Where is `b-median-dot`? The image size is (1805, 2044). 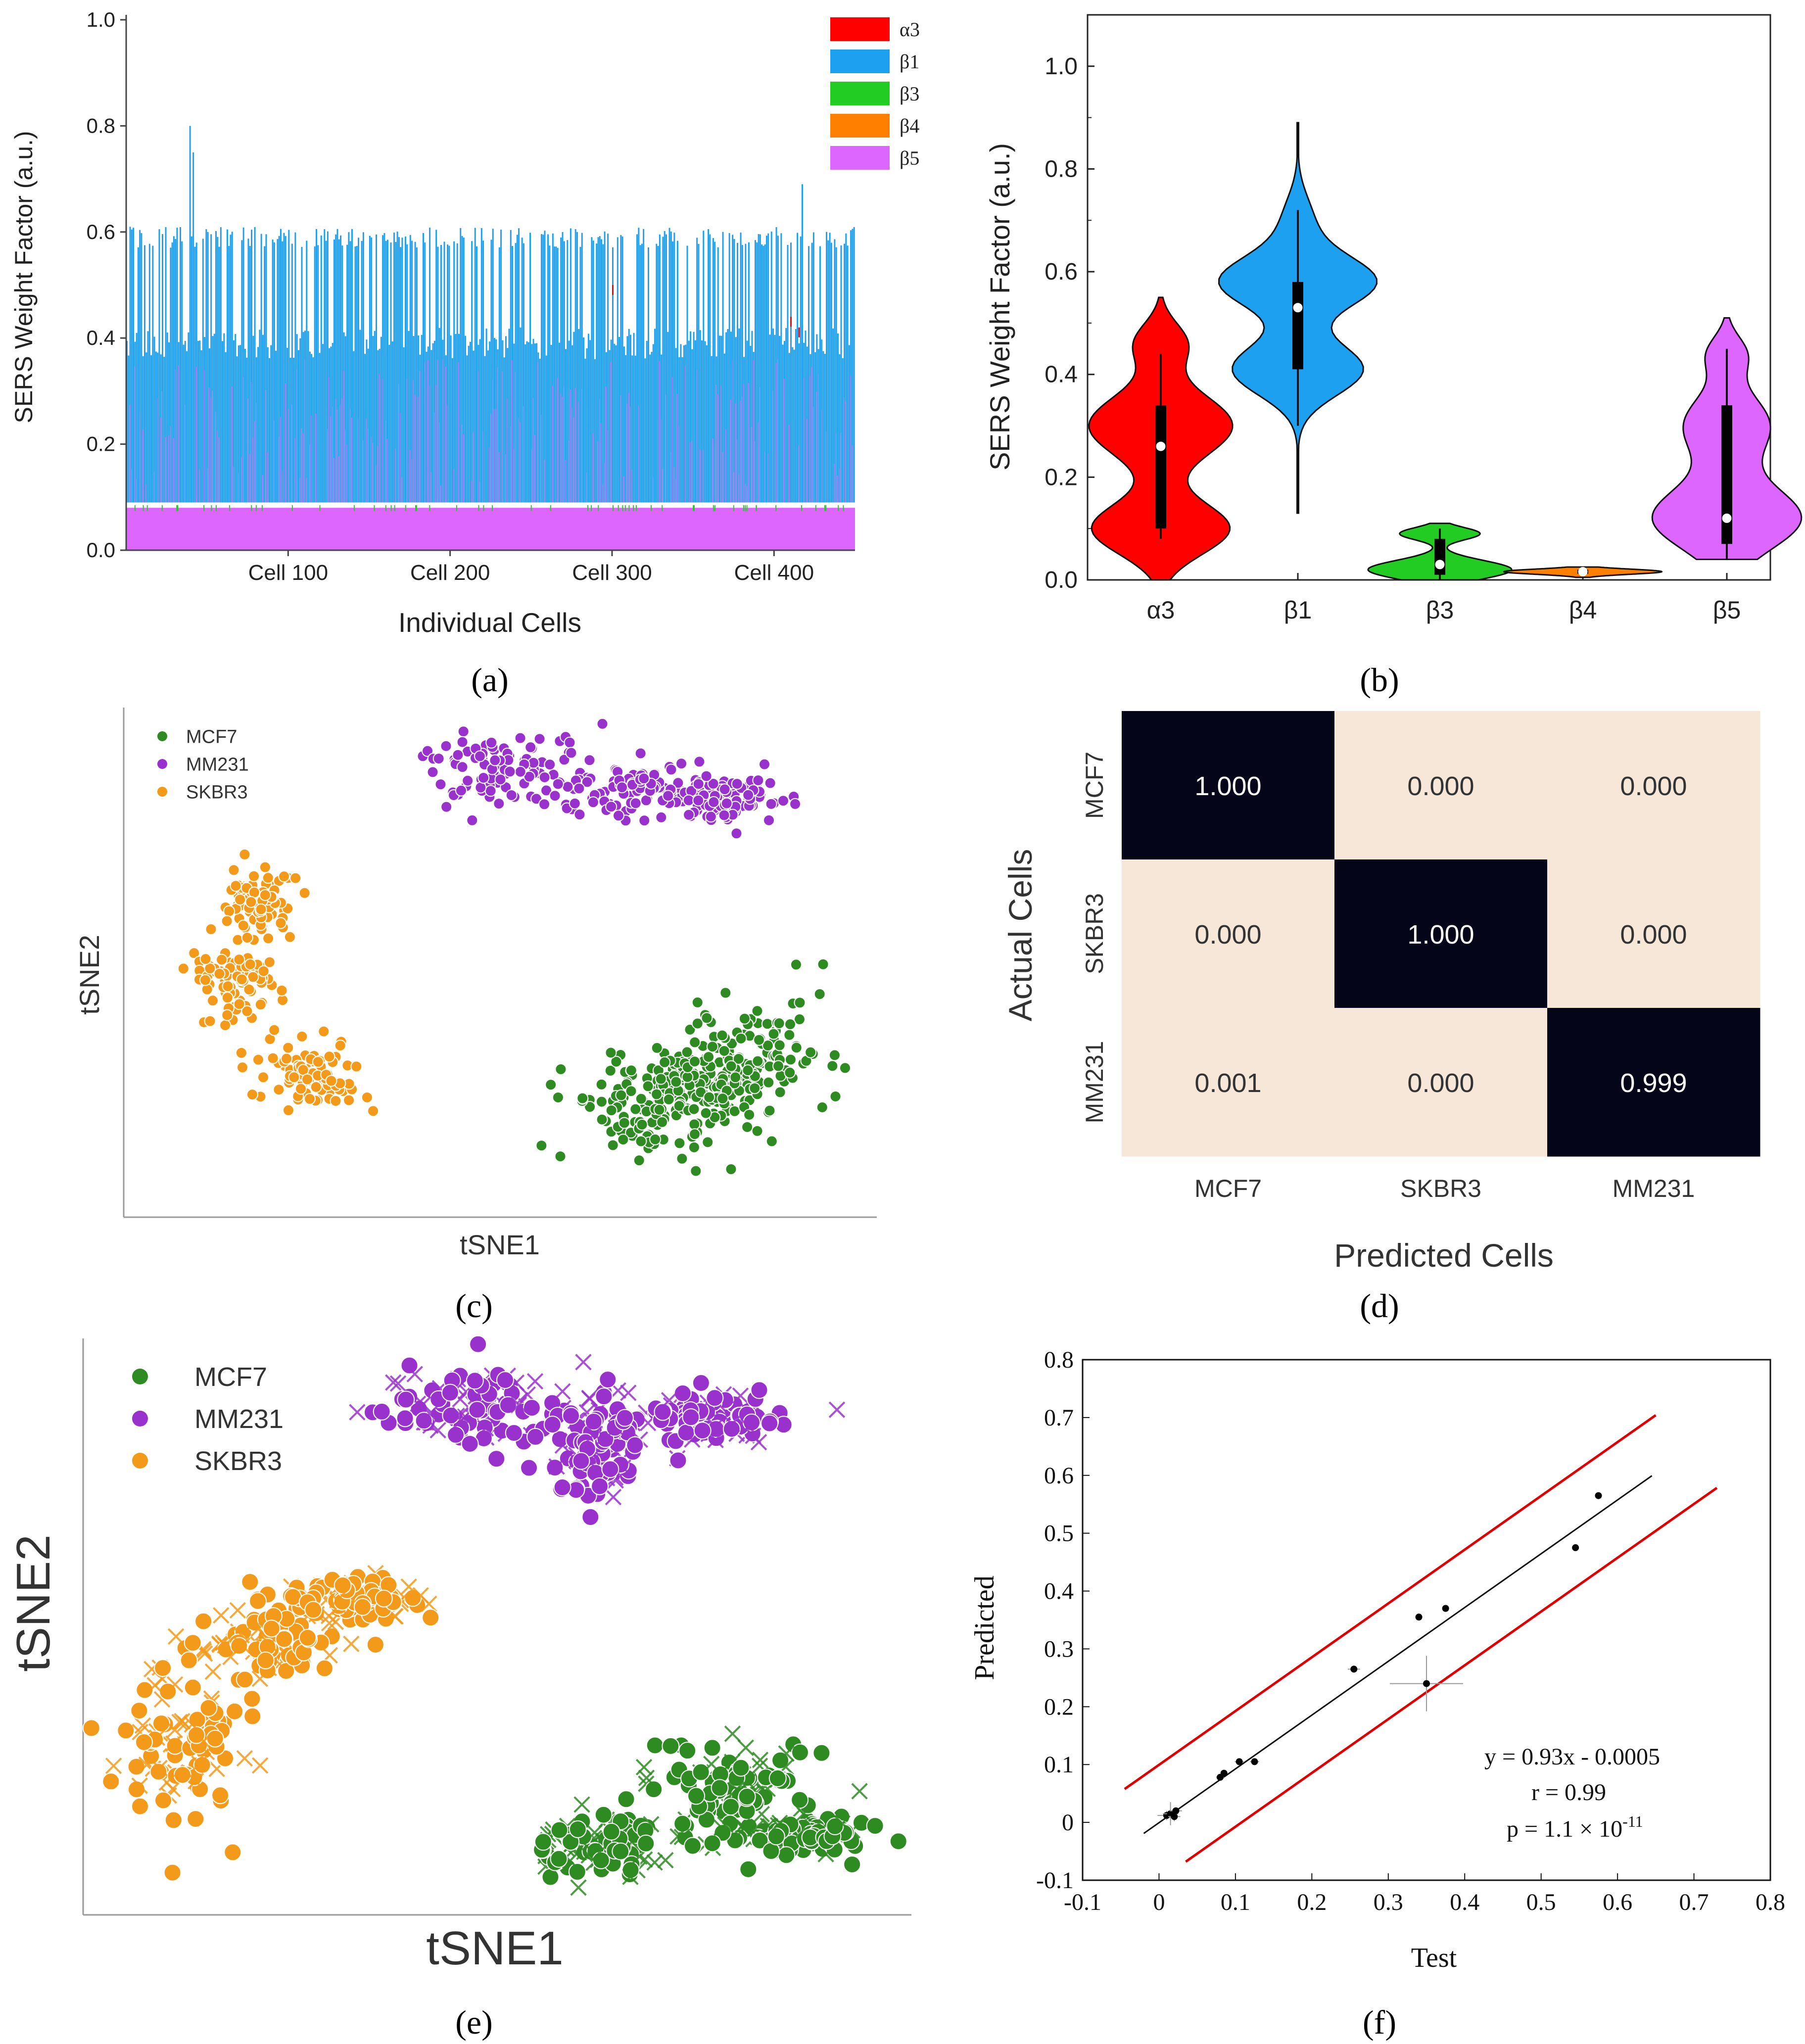 b-median-dot is located at coordinates (1727, 518).